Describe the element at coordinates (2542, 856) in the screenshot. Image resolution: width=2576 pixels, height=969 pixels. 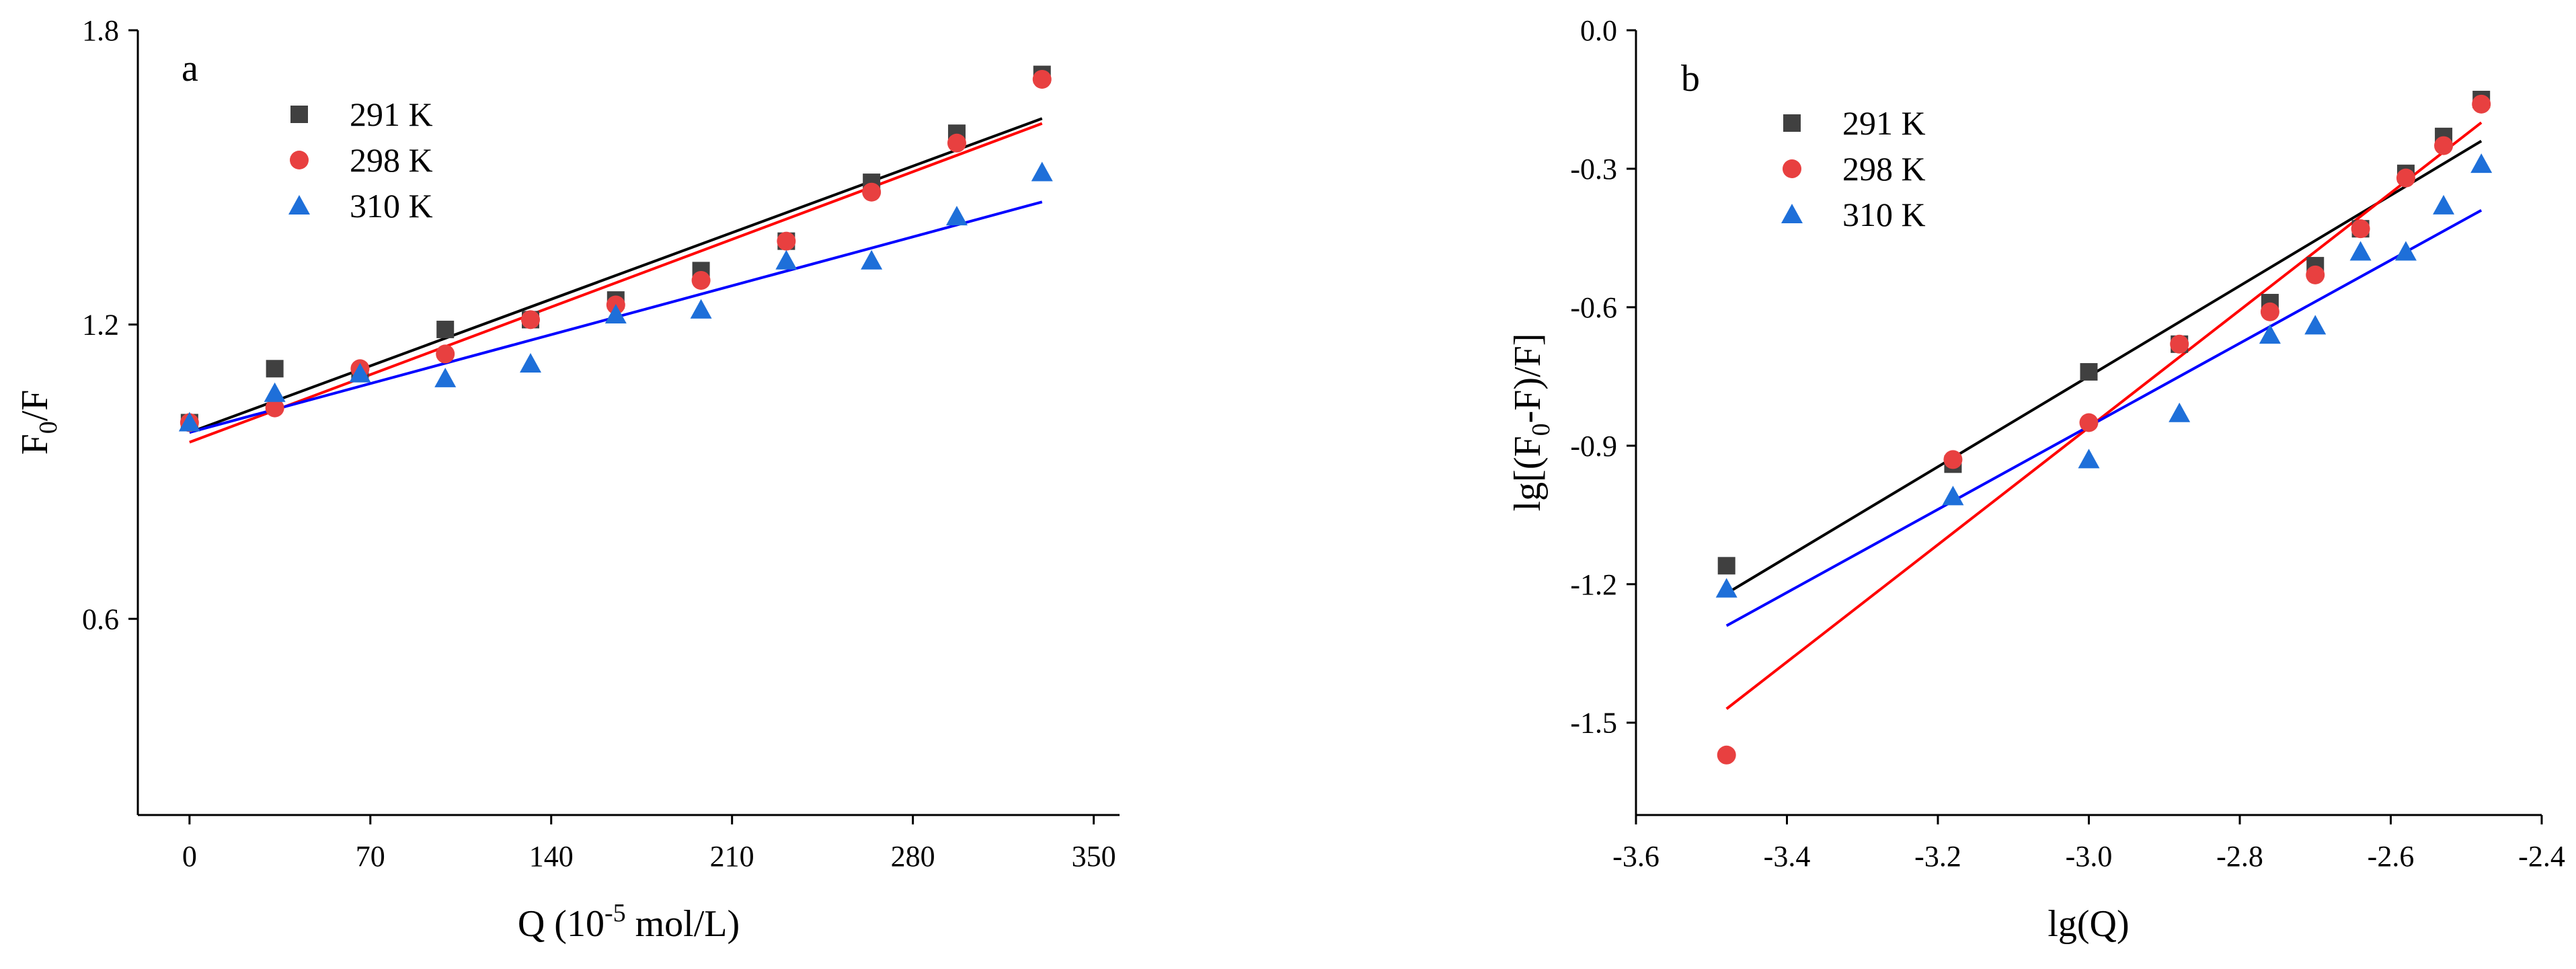
I see `x-tick-label: -2.4` at that location.